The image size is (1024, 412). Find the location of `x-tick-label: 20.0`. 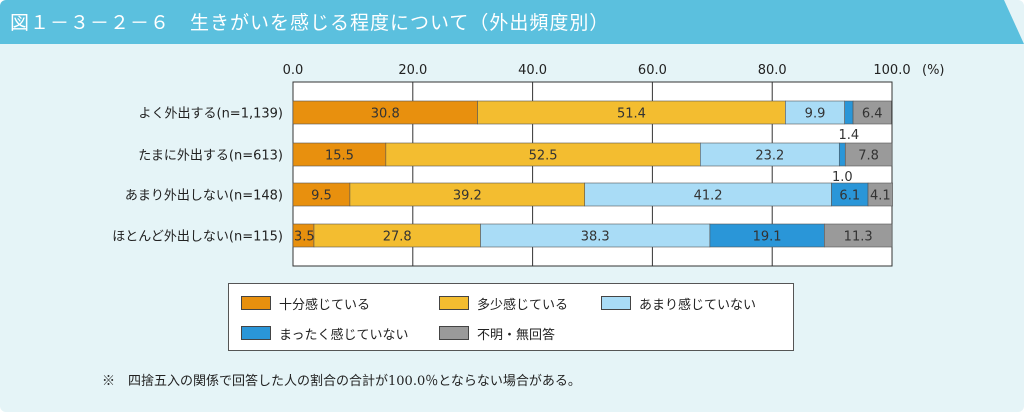

x-tick-label: 20.0 is located at coordinates (412, 70).